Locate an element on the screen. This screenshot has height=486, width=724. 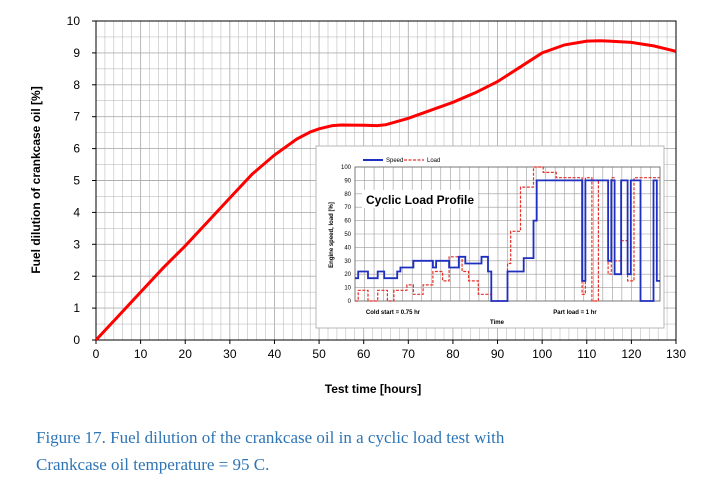
inset-y-tick-label: 0 is located at coordinates (350, 302).